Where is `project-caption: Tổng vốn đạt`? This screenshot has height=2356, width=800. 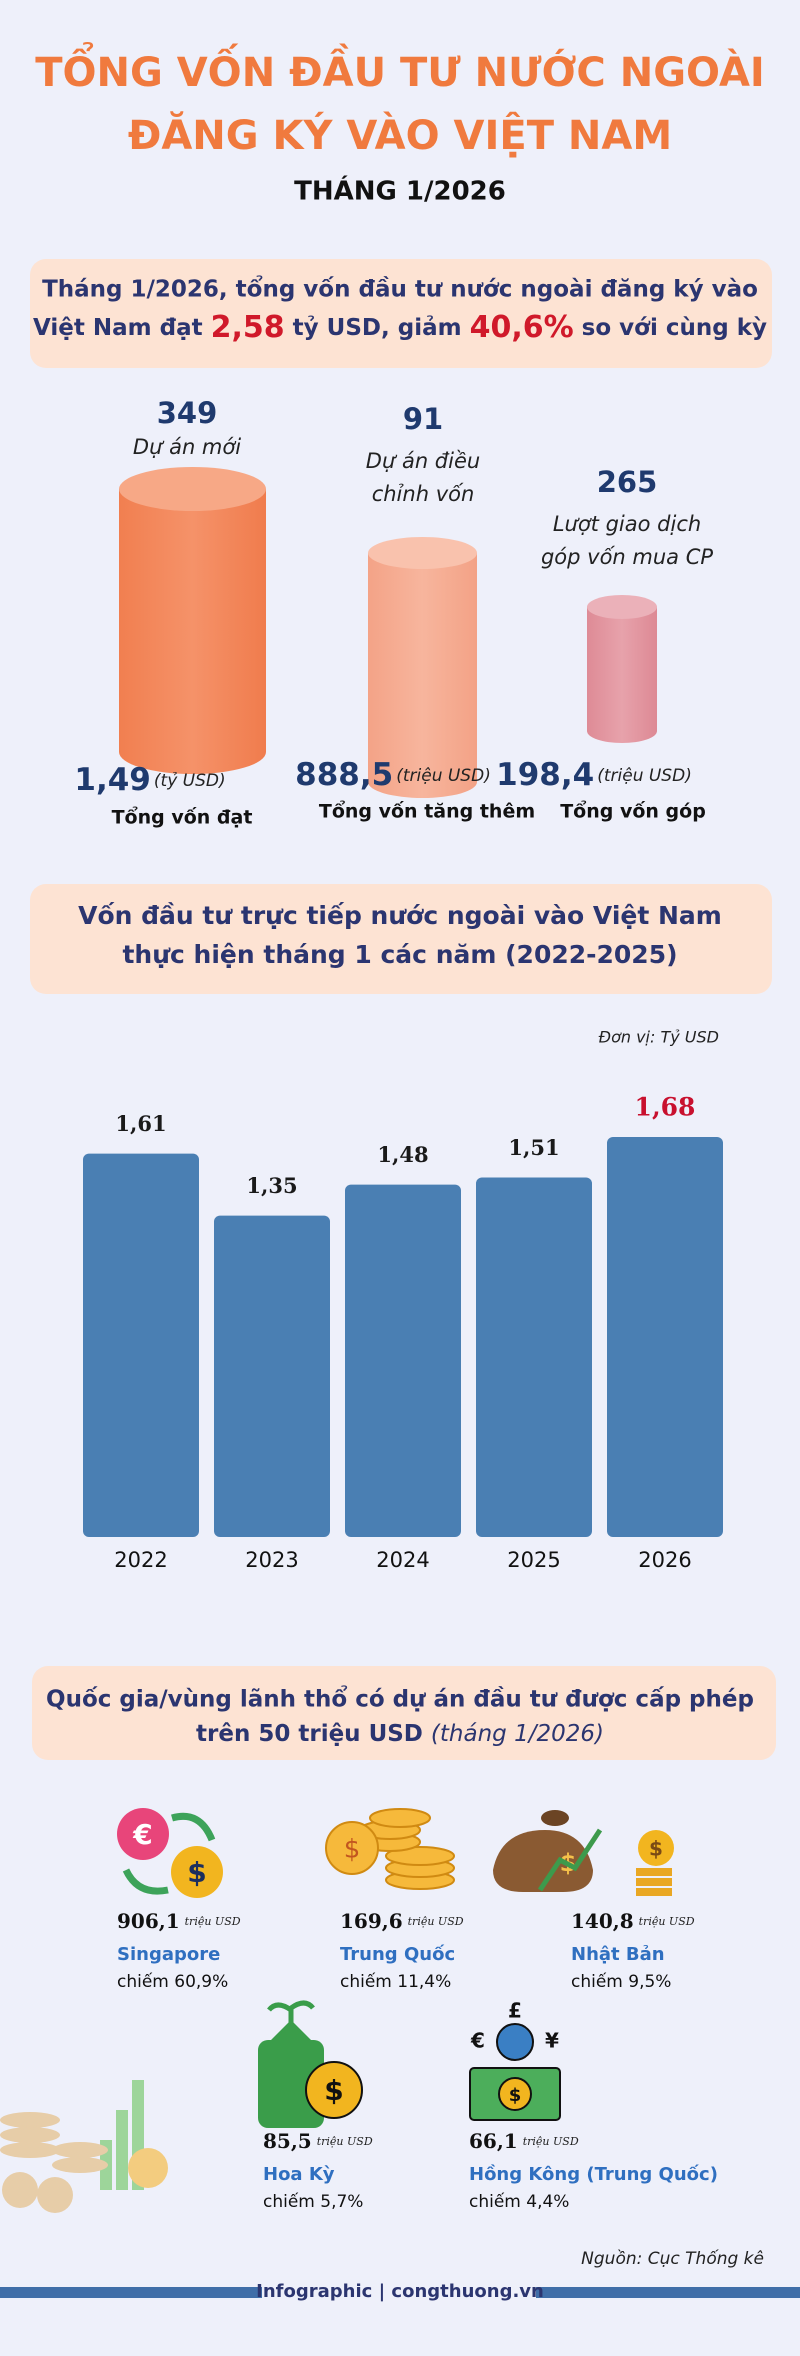
project-caption: Tổng vốn đạt is located at coordinates (182, 817).